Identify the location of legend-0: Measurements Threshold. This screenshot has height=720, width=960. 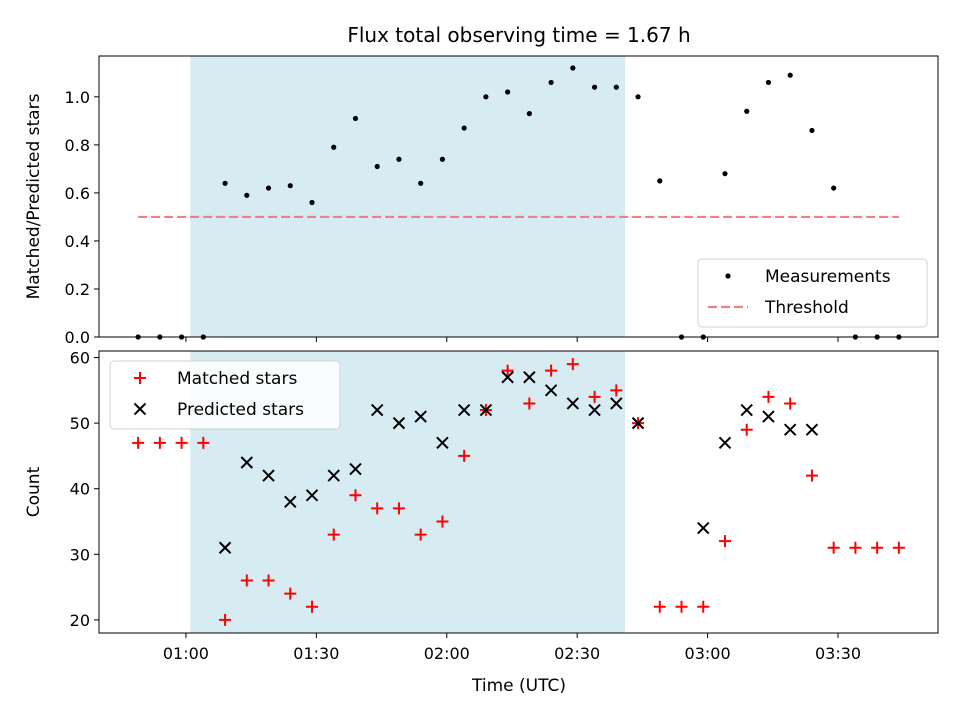
(812, 293).